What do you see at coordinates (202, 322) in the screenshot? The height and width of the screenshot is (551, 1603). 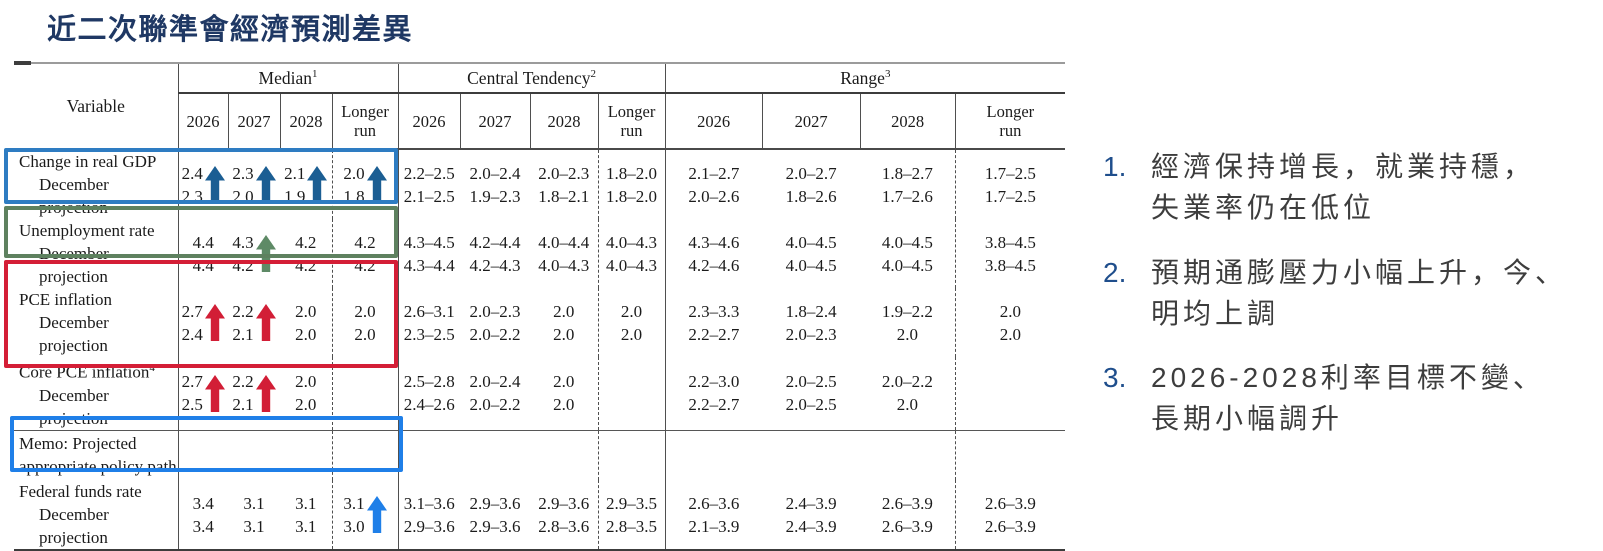 I see `cell-pce-inflation-median-0: 2.7 2.4` at bounding box center [202, 322].